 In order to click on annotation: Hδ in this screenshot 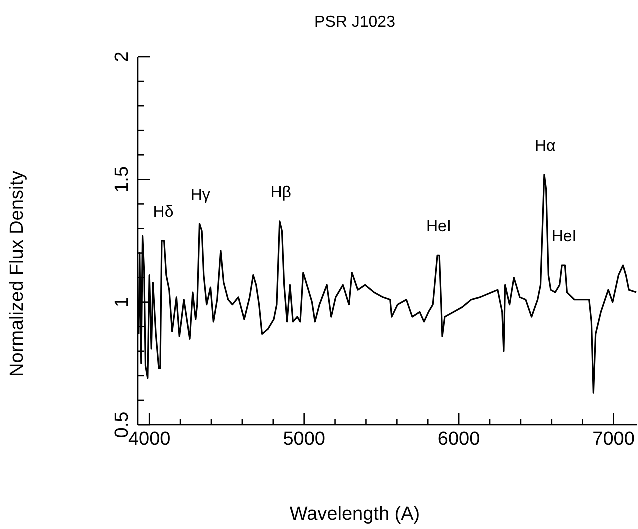, I will do `click(163, 212)`.